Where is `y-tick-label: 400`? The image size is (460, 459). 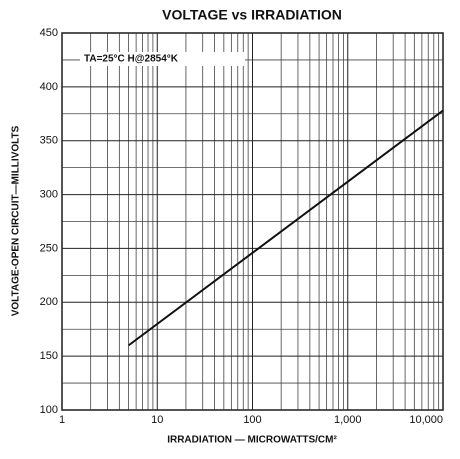
y-tick-label: 400 is located at coordinates (49, 87).